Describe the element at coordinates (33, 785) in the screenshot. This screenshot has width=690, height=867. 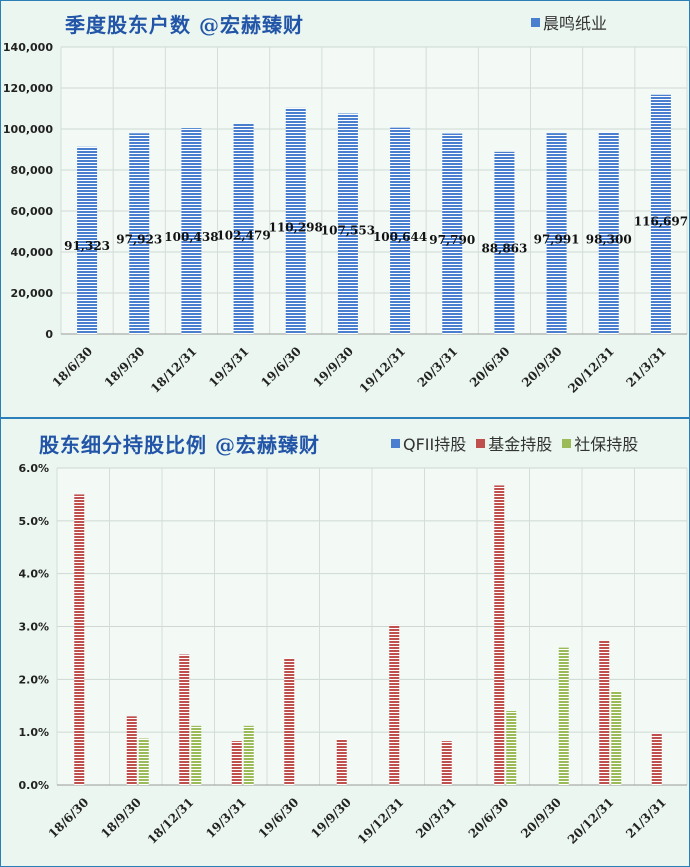
I see `y-tick-label: 0.0%` at that location.